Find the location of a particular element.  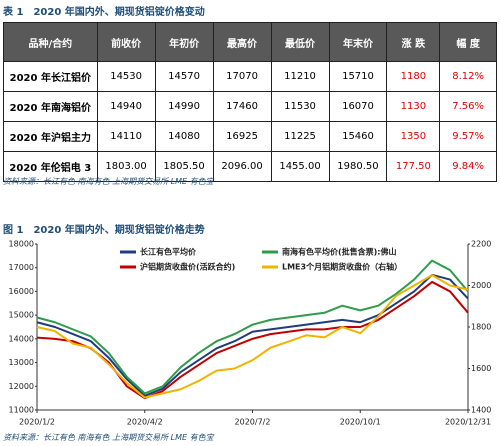

table-cell: 11530 is located at coordinates (300, 106).